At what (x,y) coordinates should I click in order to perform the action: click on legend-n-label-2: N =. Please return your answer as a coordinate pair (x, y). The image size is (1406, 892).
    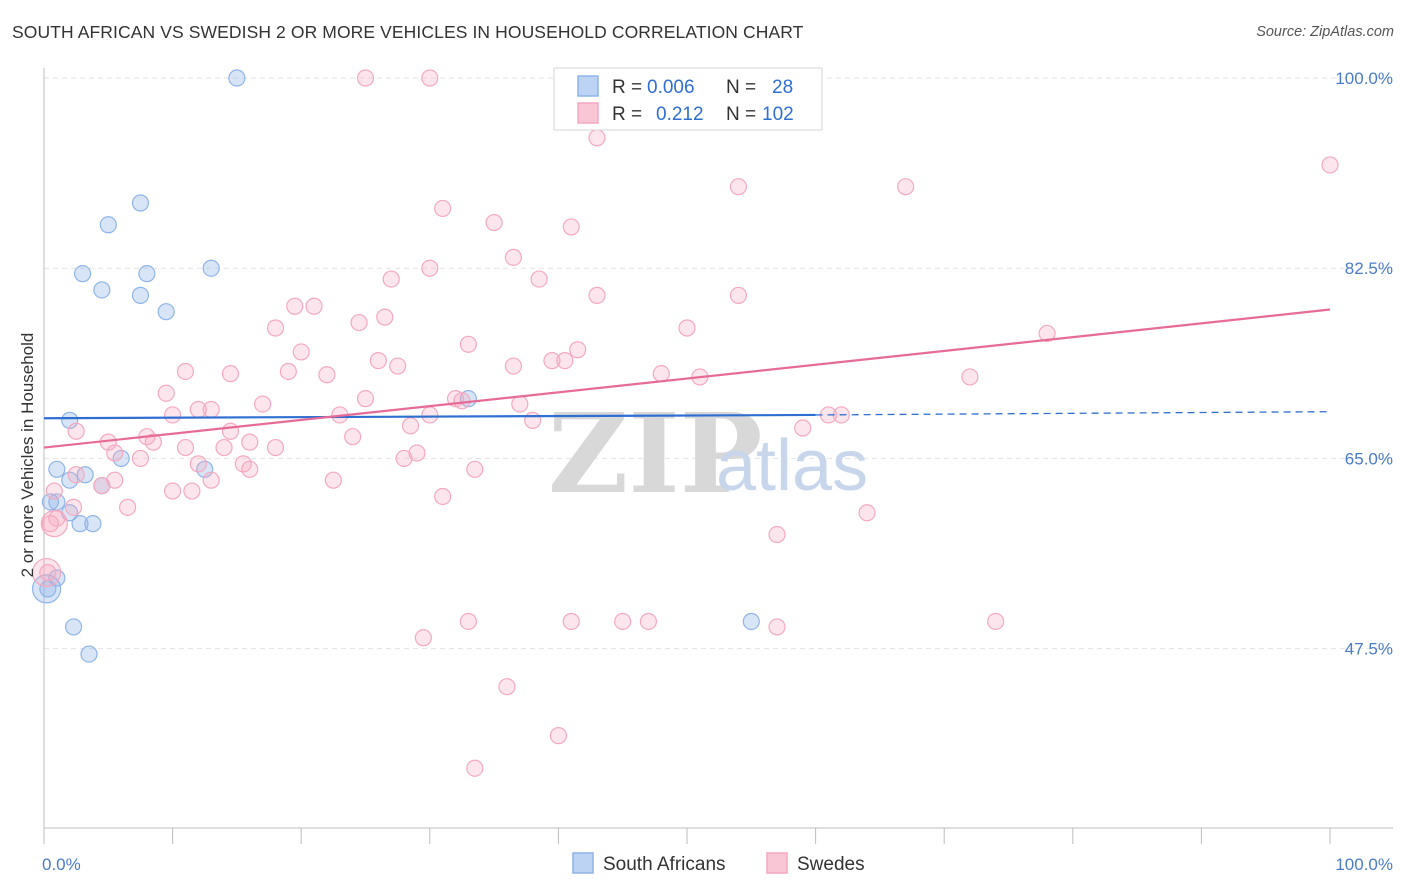
    Looking at the image, I should click on (741, 114).